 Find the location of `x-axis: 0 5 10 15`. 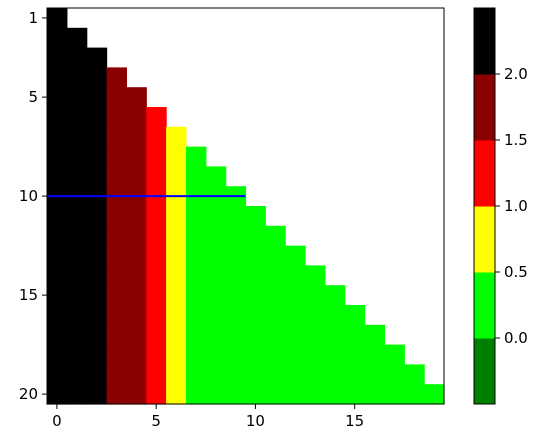

x-axis: 0 5 10 15 is located at coordinates (208, 417).